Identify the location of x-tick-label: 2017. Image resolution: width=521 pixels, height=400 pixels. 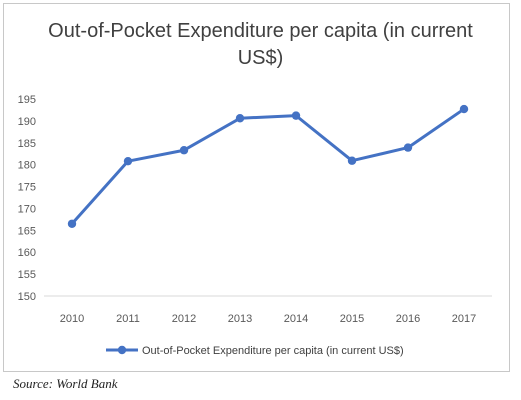
(464, 319).